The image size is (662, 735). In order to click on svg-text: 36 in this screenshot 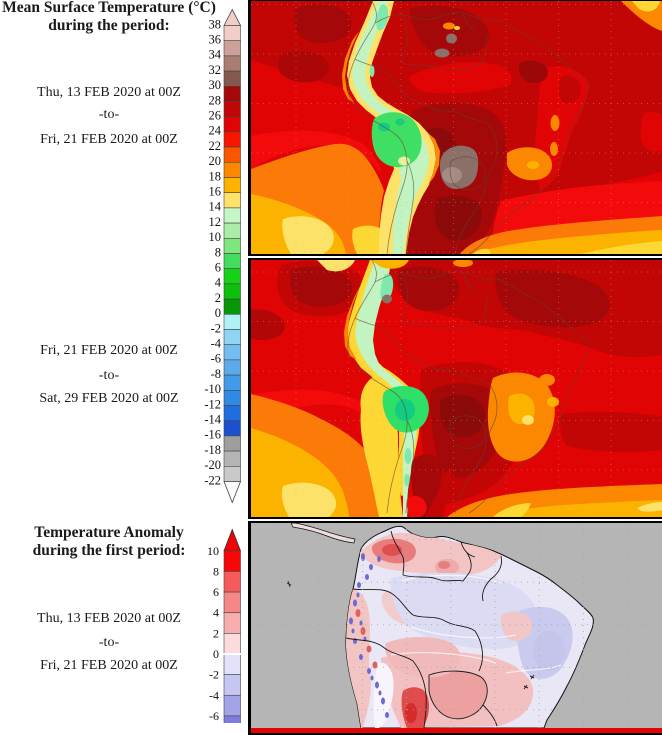, I will do `click(215, 40)`.